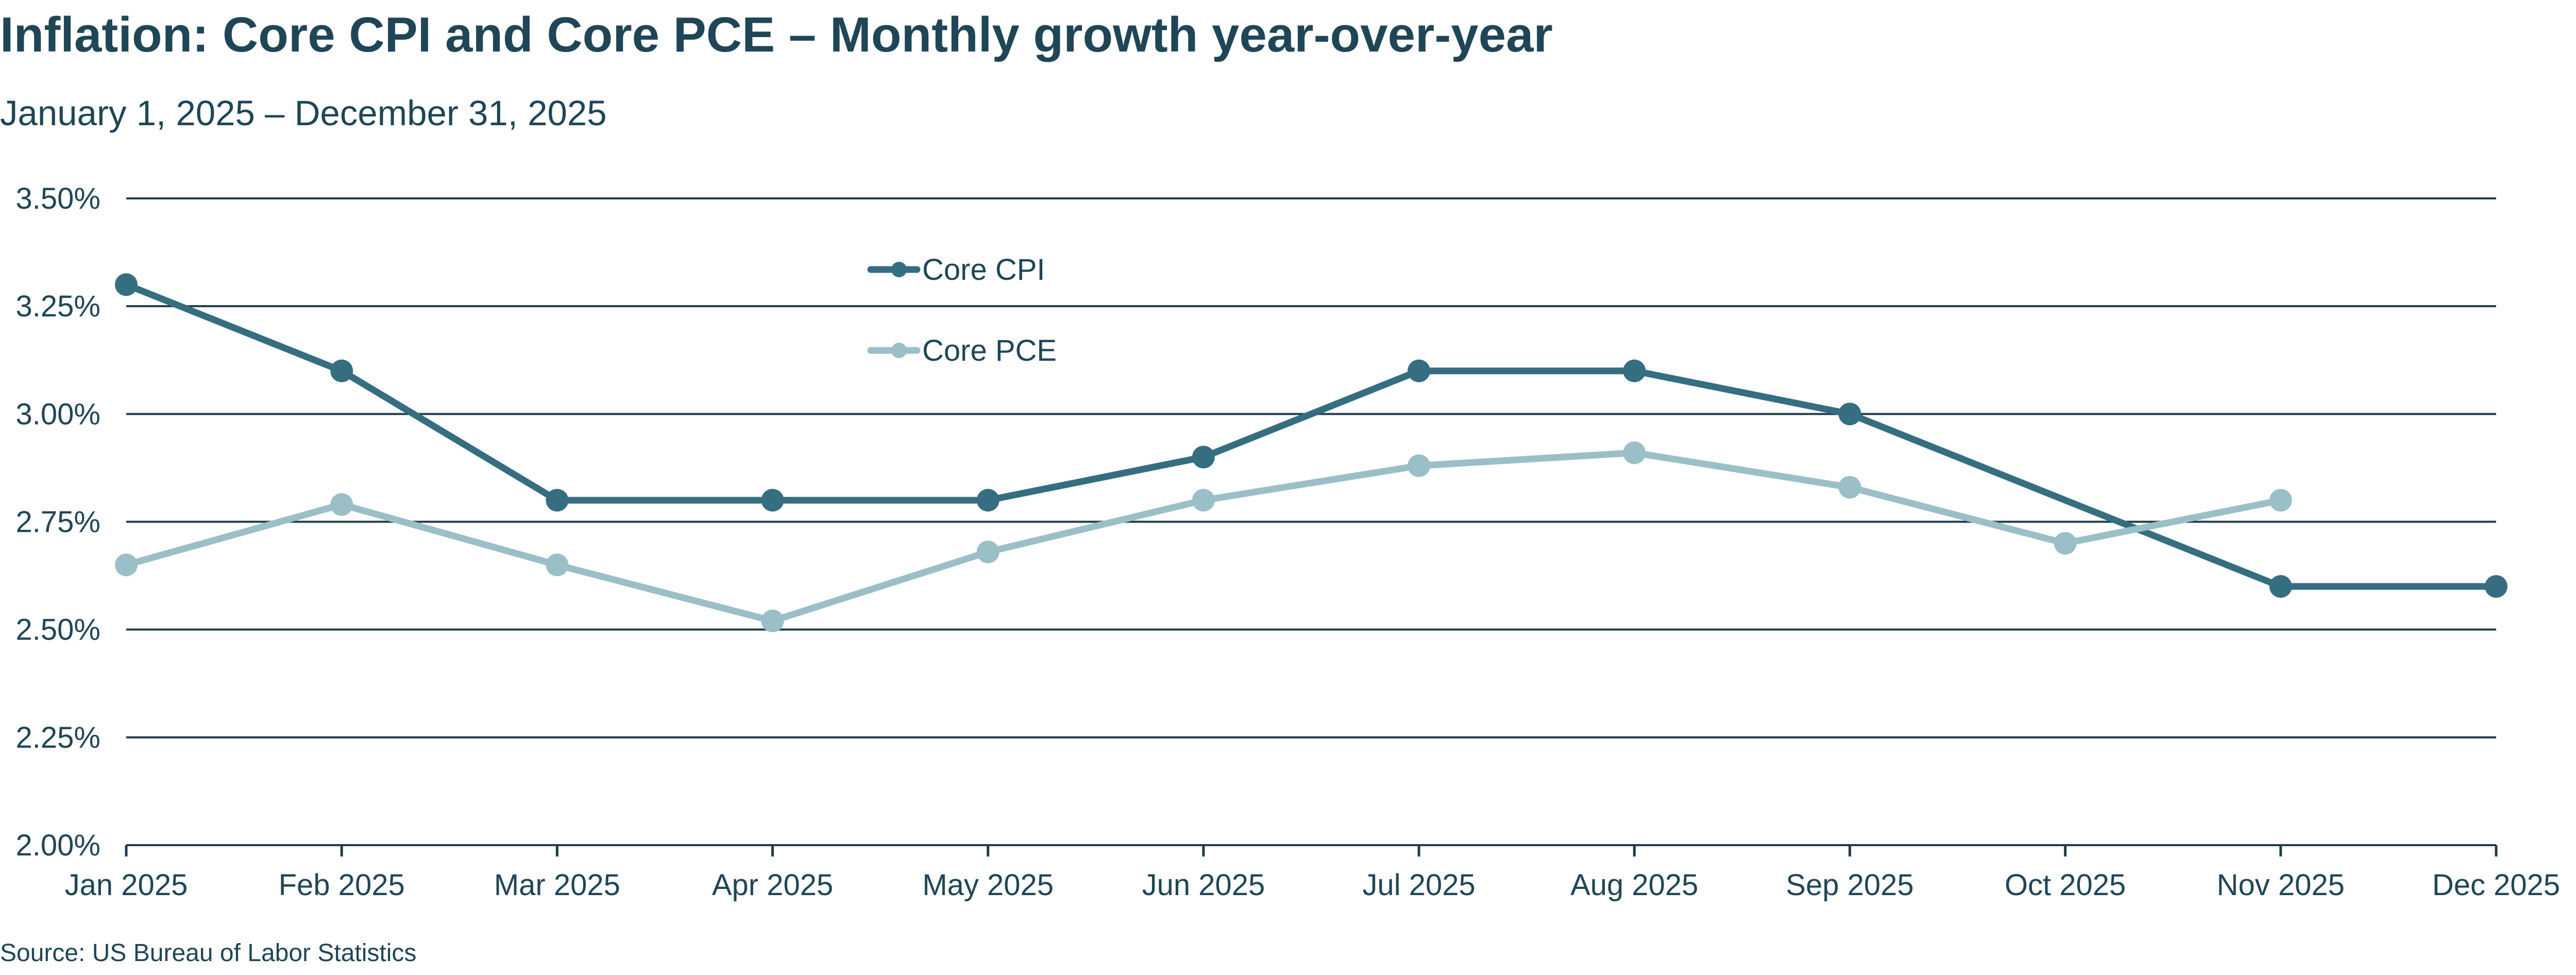 The width and height of the screenshot is (2576, 975). Describe the element at coordinates (1634, 885) in the screenshot. I see `x-tick-label: Aug 2025` at that location.